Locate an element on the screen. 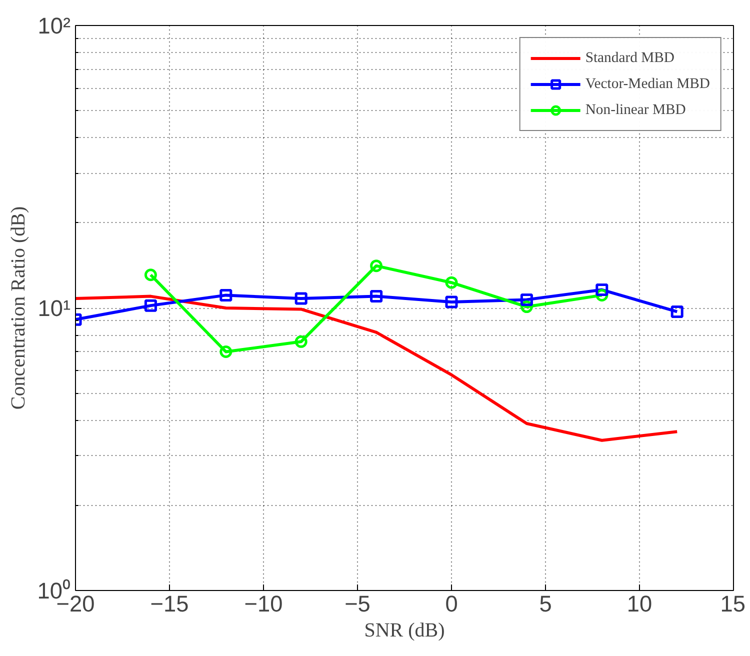  y-axis-title: Concentration Ratio (dB) is located at coordinates (18, 308).